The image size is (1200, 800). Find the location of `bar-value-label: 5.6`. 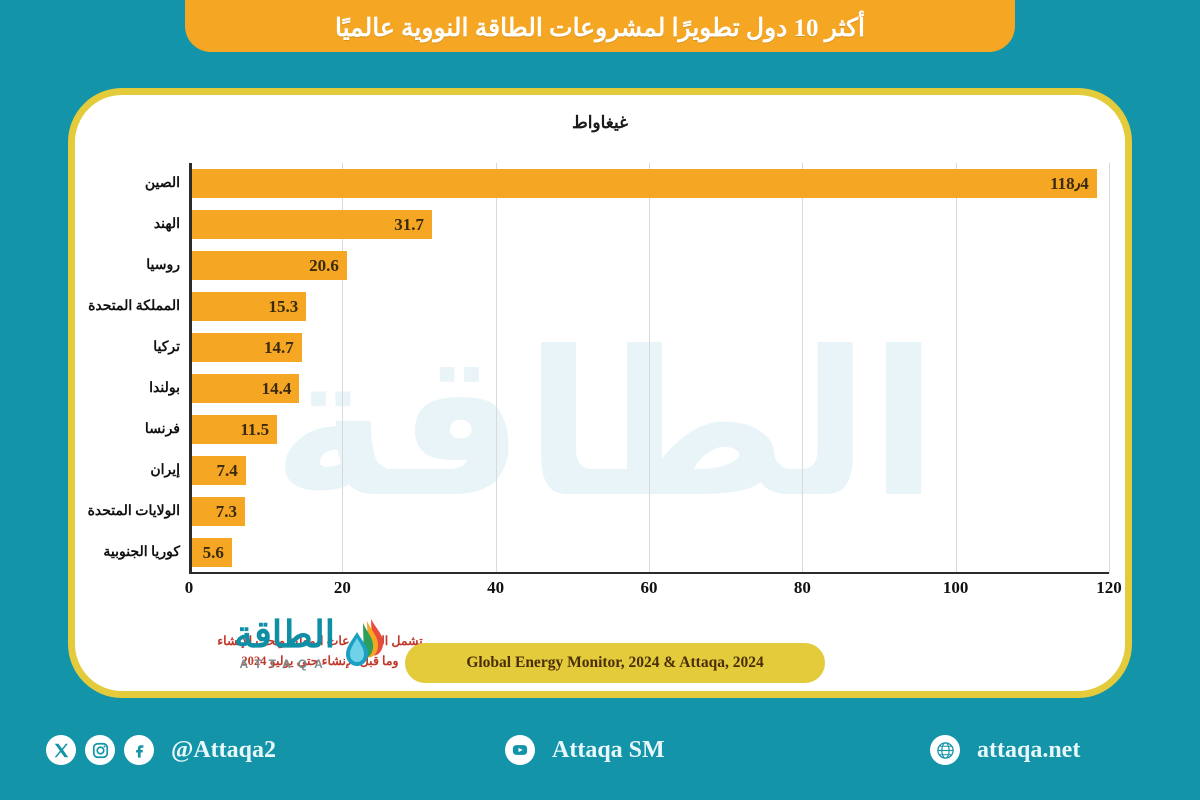

bar-value-label: 5.6 is located at coordinates (213, 552).